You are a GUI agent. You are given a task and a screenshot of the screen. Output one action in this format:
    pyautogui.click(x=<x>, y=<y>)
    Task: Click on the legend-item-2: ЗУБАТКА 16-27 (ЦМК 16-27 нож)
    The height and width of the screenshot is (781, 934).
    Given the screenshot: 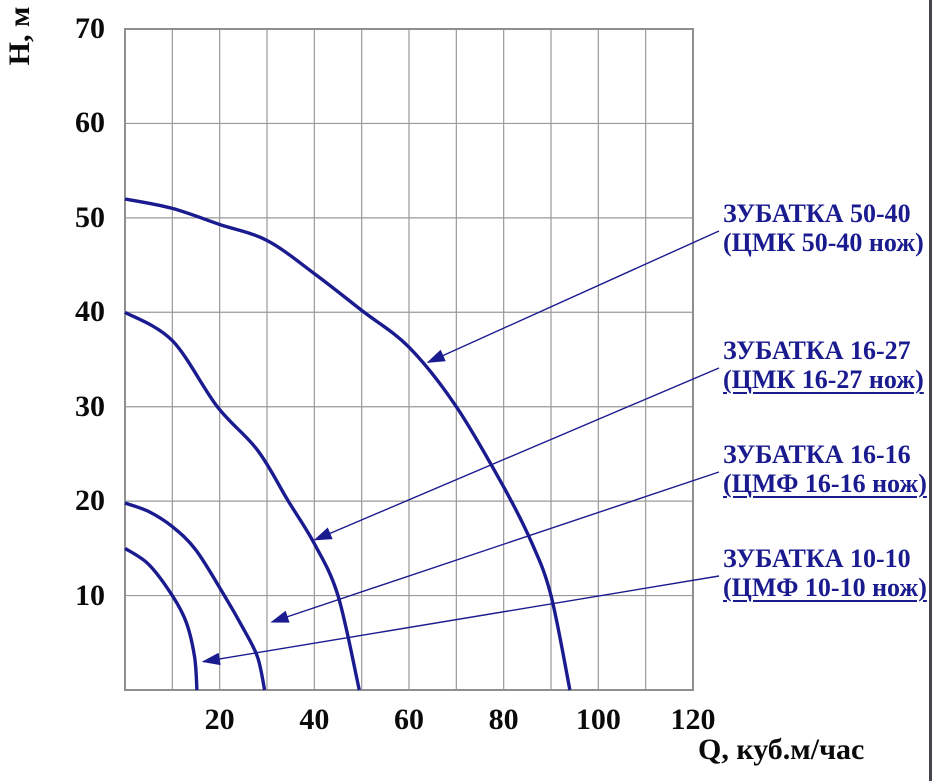 What is the action you would take?
    pyautogui.click(x=828, y=365)
    